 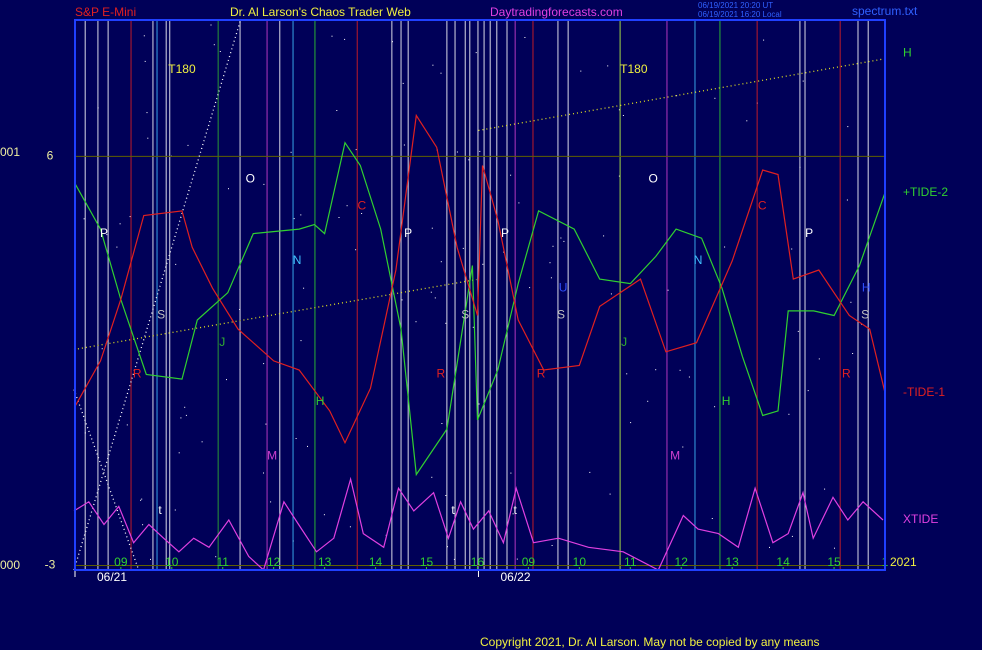 What do you see at coordinates (580, 562) in the screenshot?
I see `x-tick-label: 10` at bounding box center [580, 562].